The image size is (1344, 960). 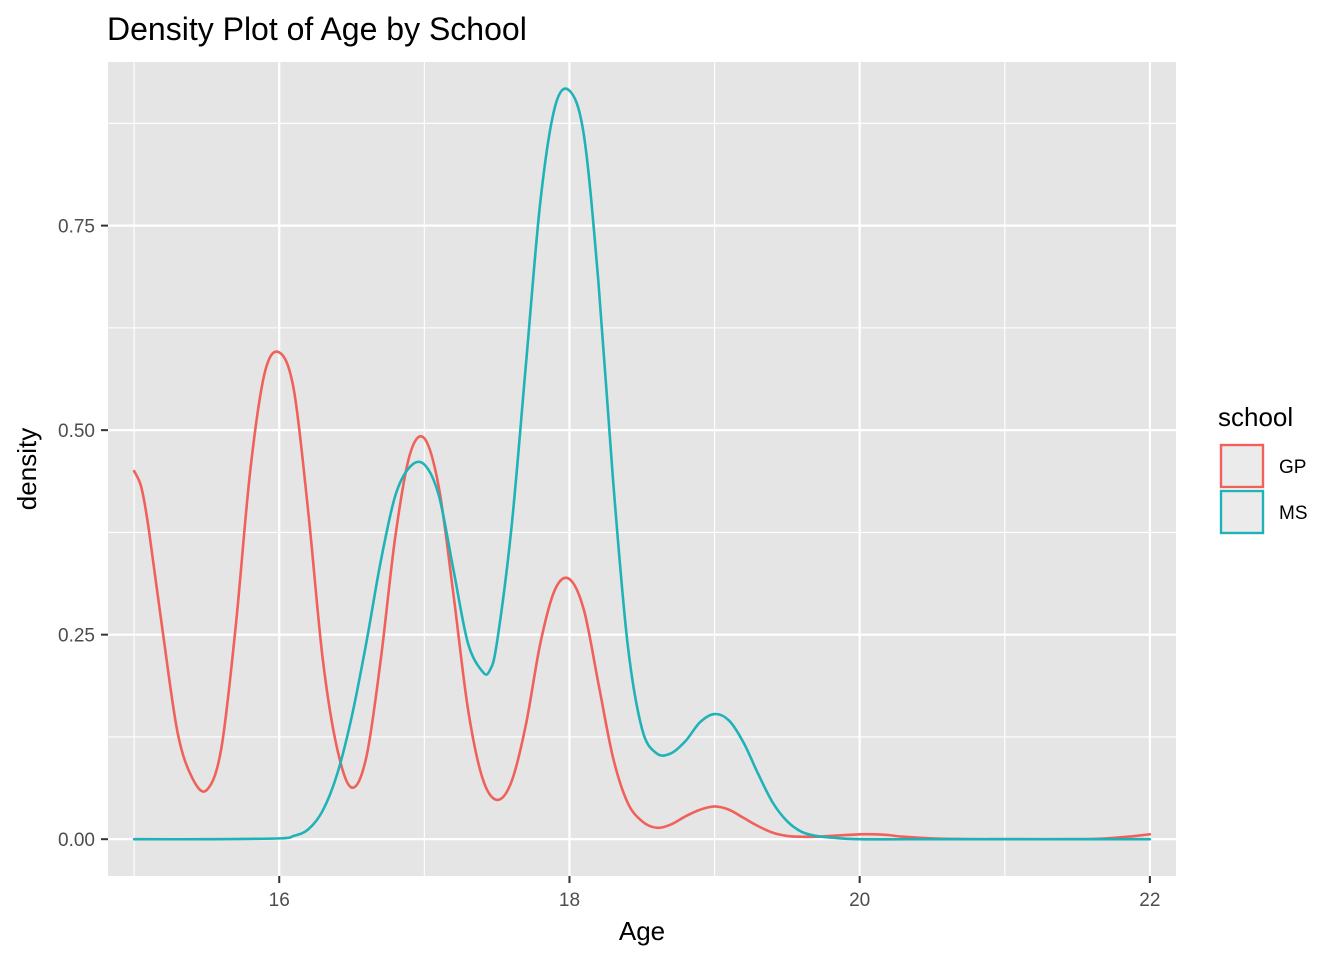 I want to click on legend-key-ms, so click(x=1242, y=512).